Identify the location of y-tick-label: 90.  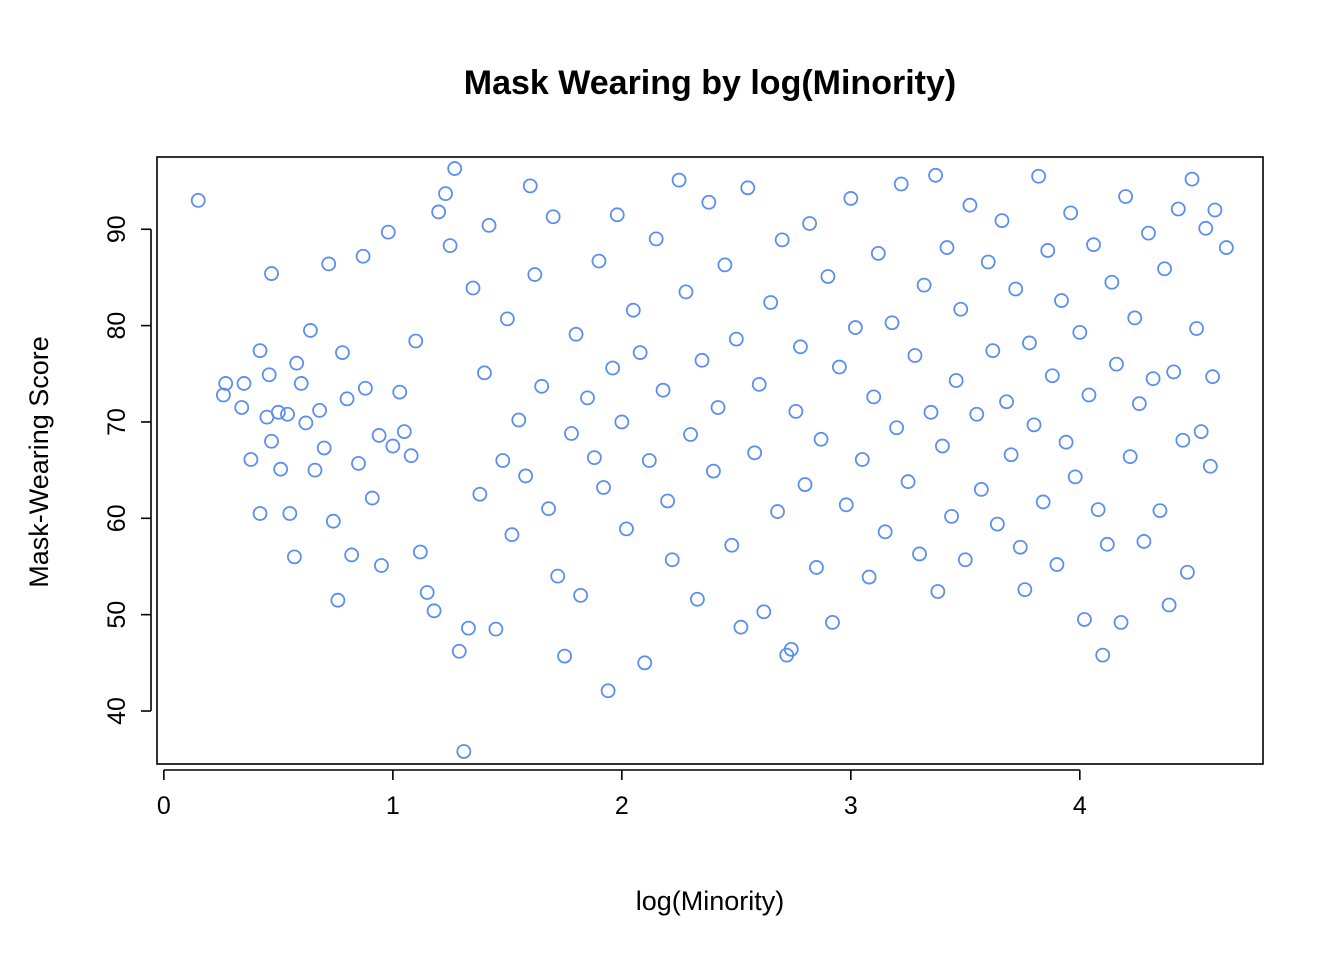
(117, 229).